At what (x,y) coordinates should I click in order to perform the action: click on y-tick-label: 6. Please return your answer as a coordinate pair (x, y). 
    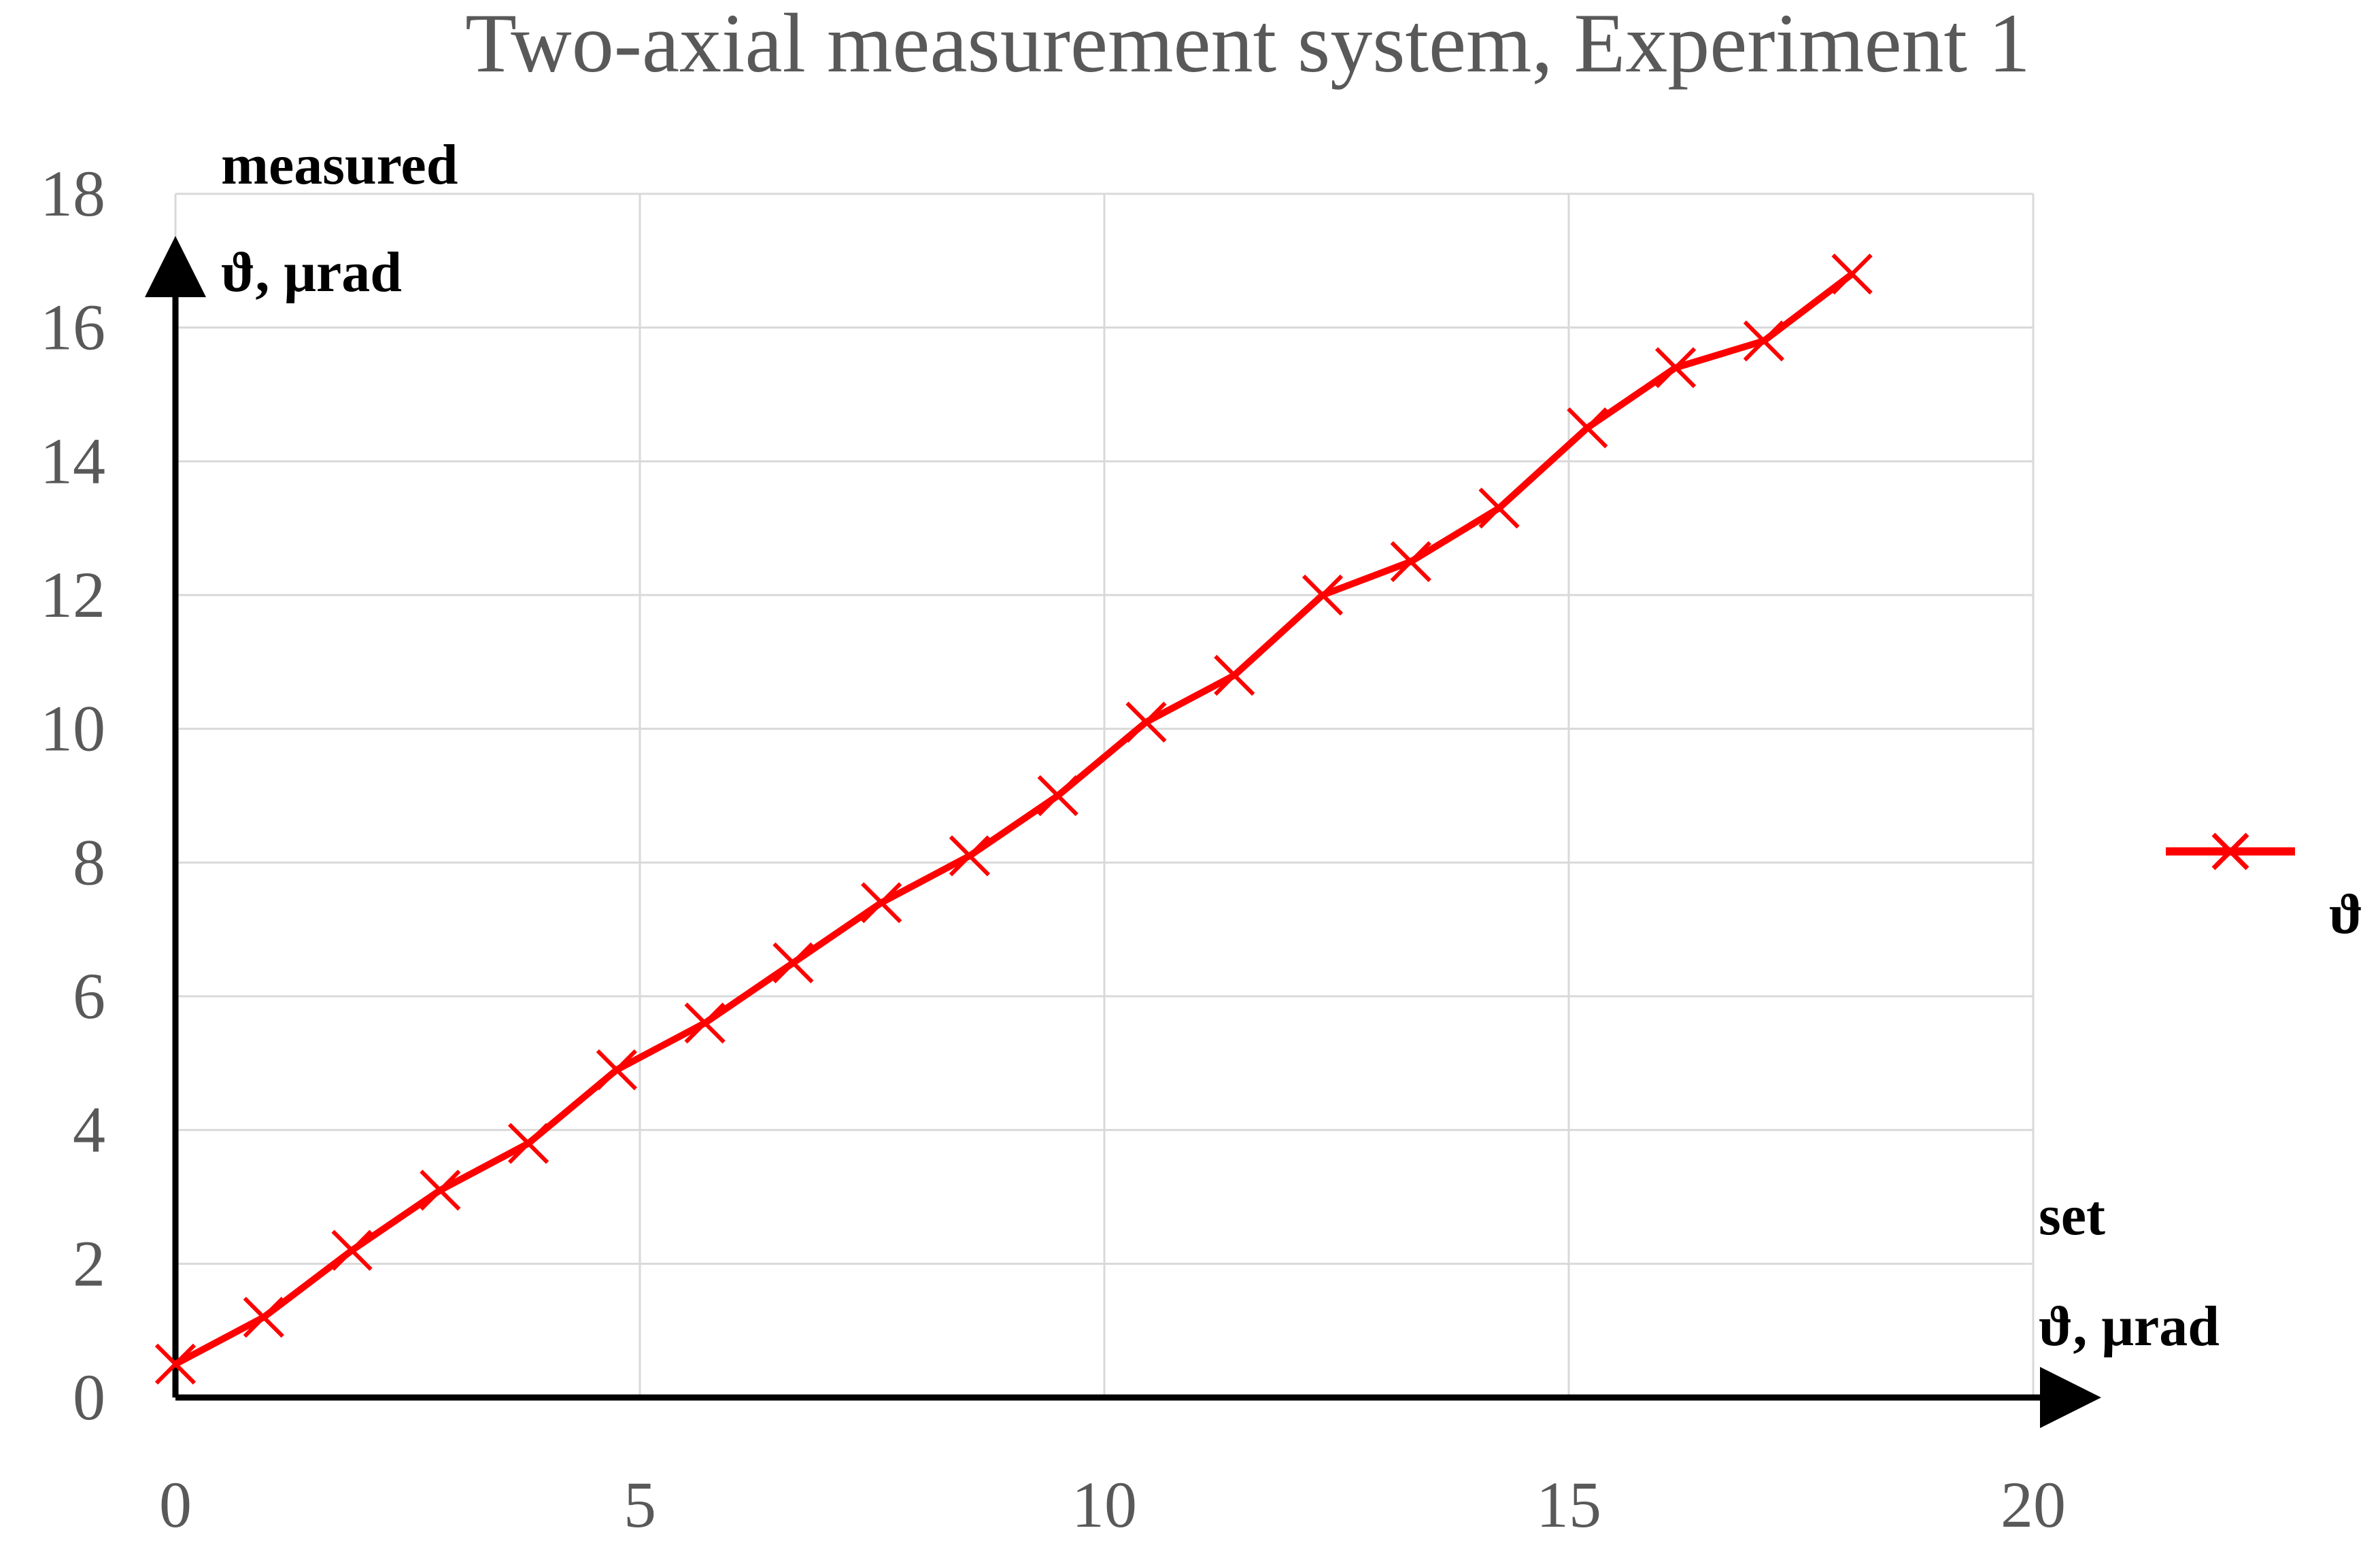
    Looking at the image, I should click on (89, 996).